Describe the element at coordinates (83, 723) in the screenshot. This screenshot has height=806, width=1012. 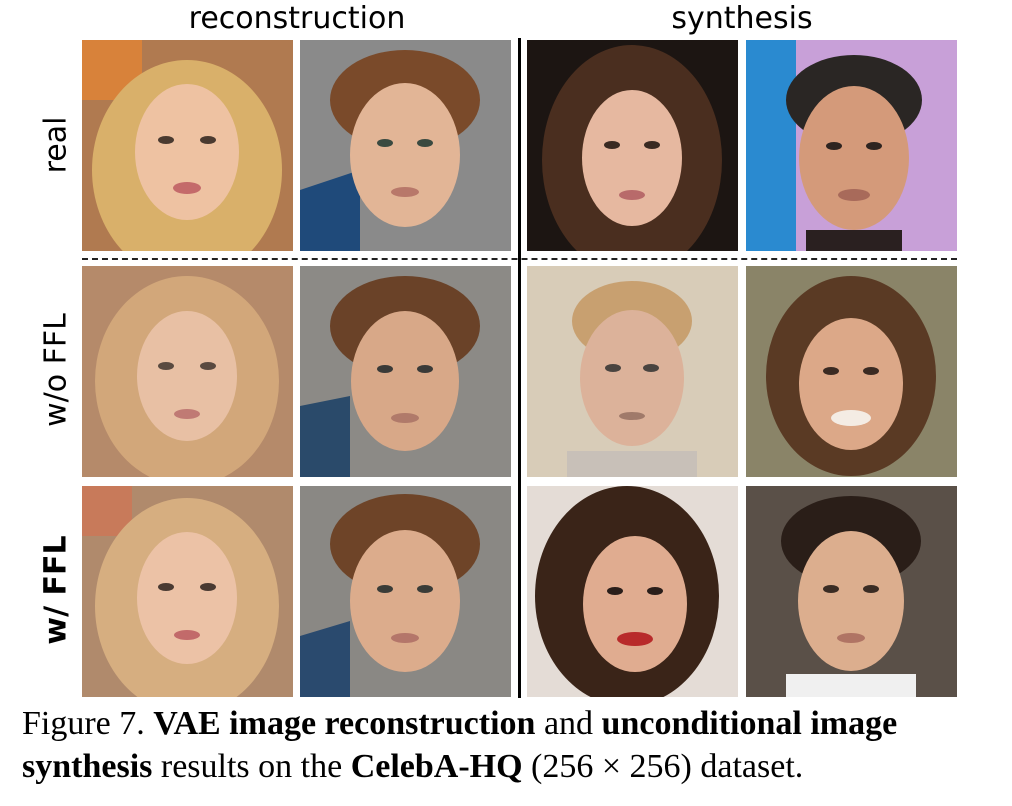
I see `figure-label: Figure 7.` at that location.